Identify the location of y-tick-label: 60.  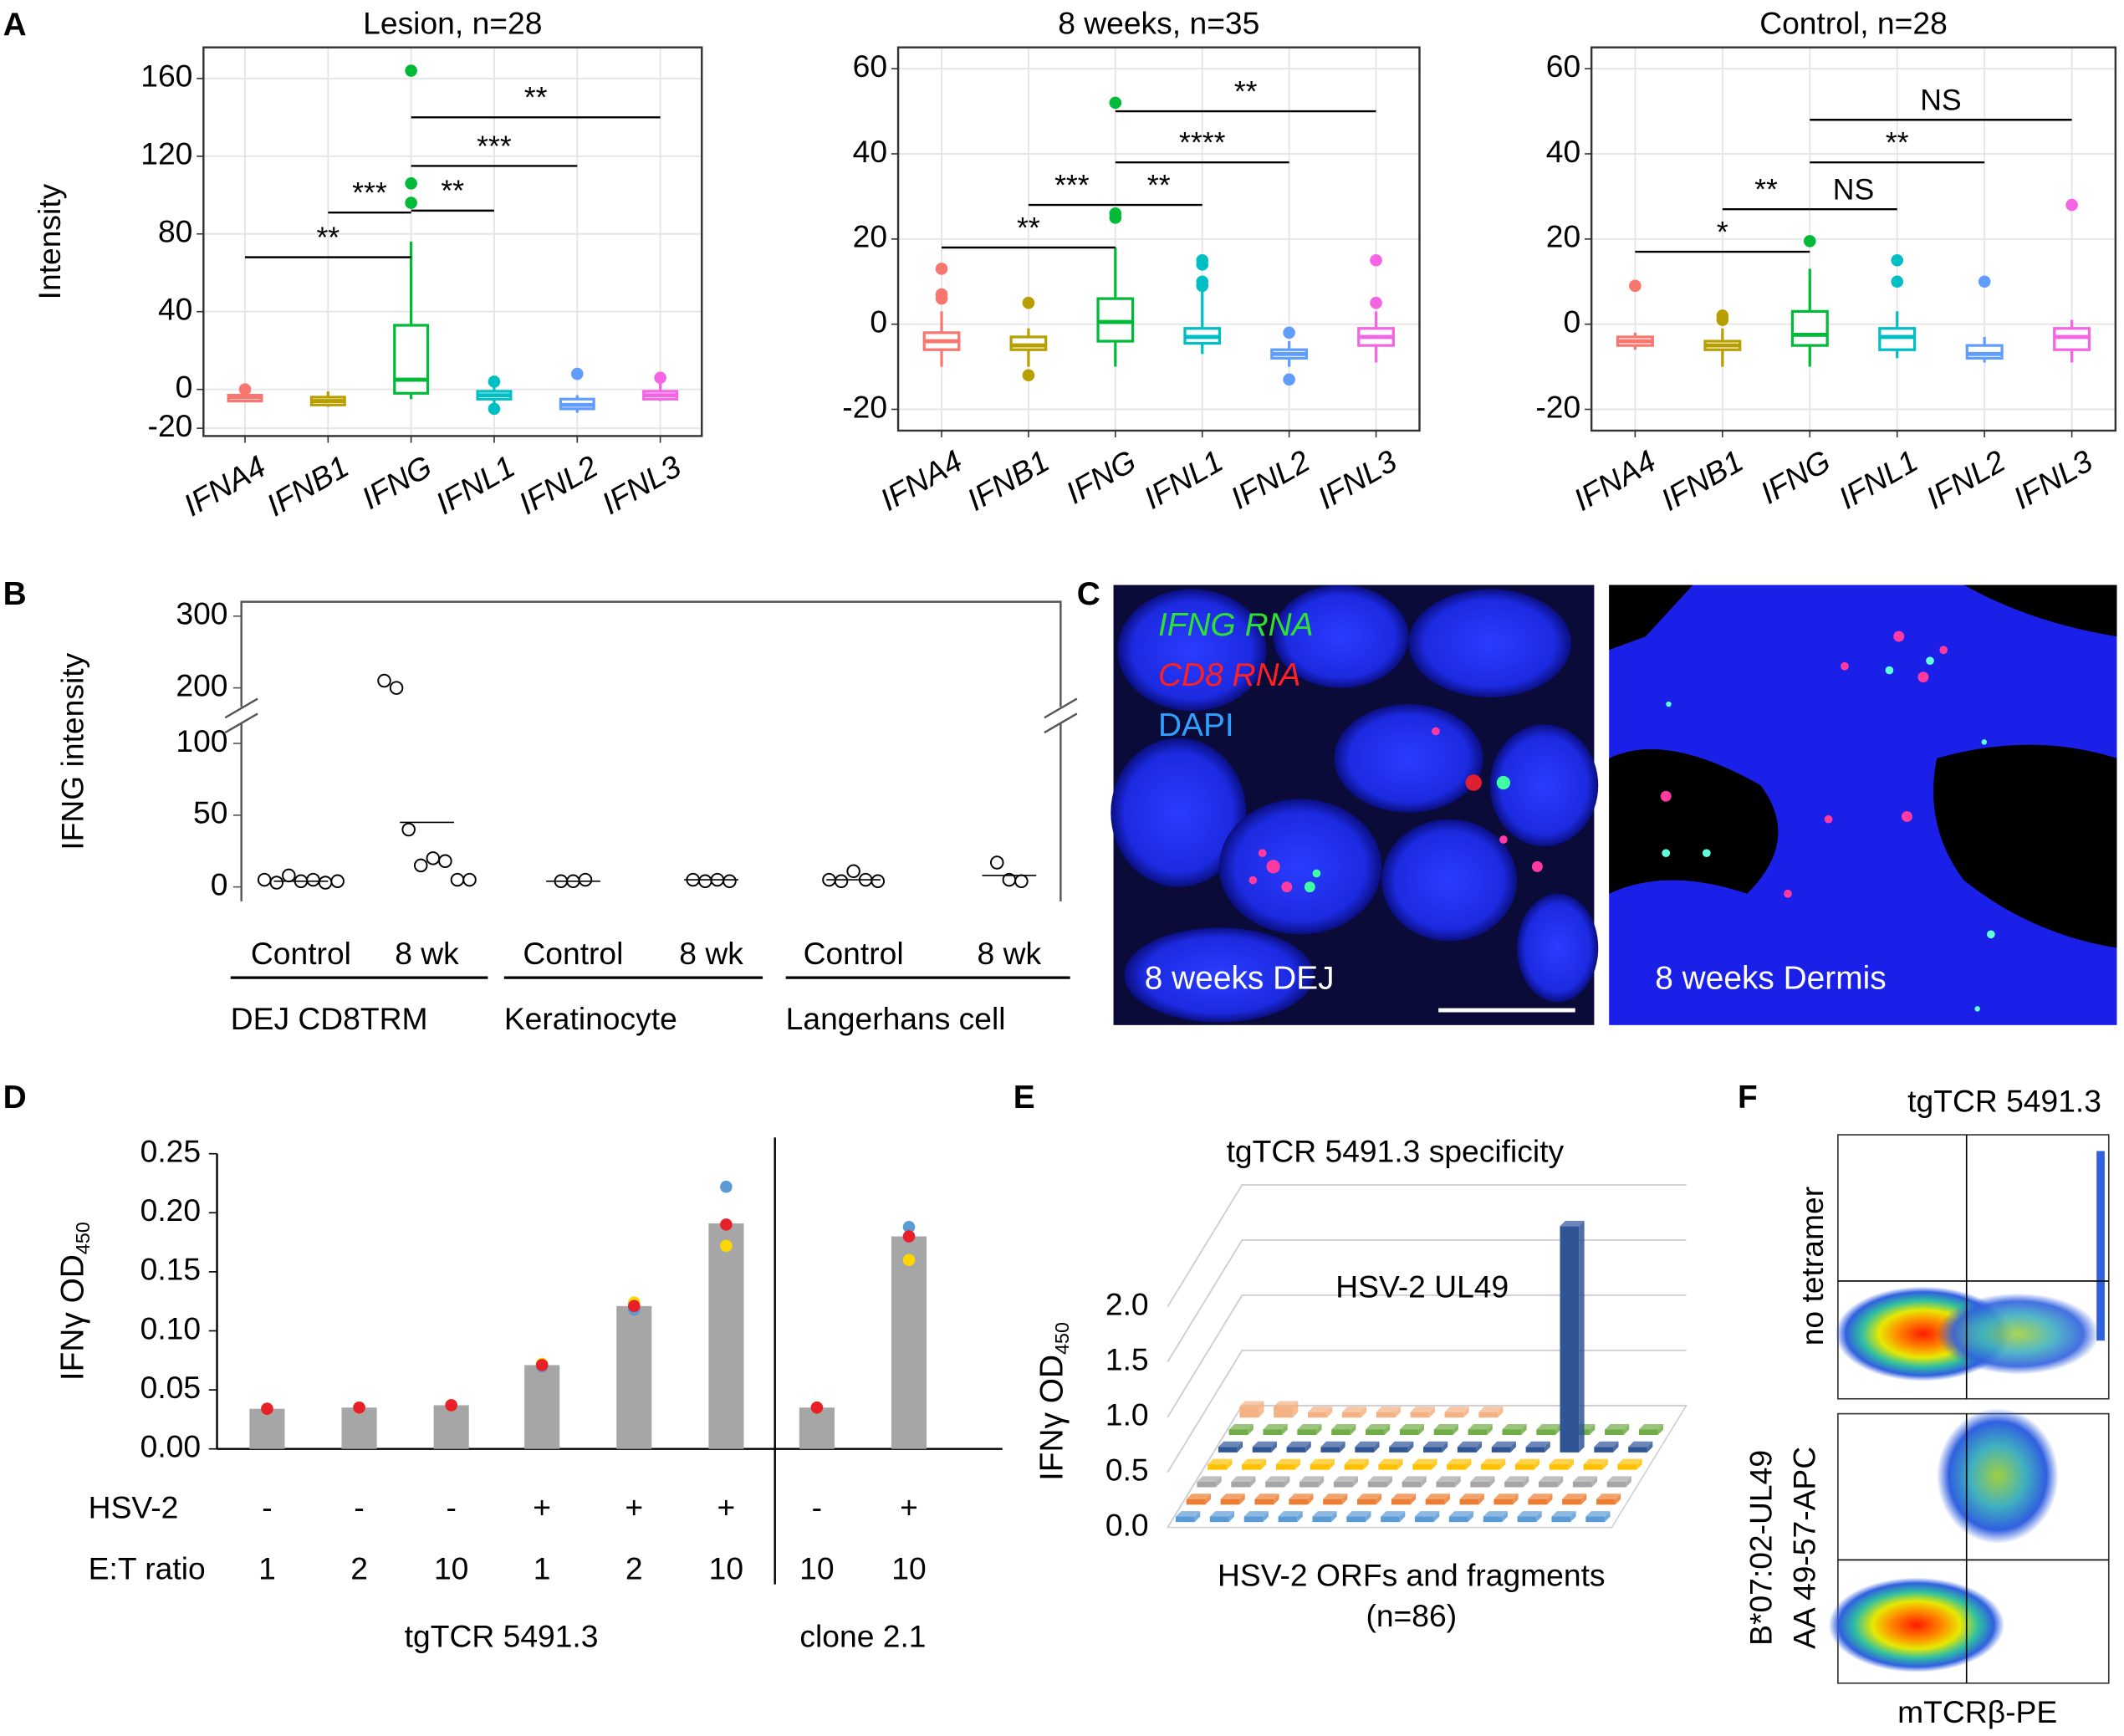
(1563, 66).